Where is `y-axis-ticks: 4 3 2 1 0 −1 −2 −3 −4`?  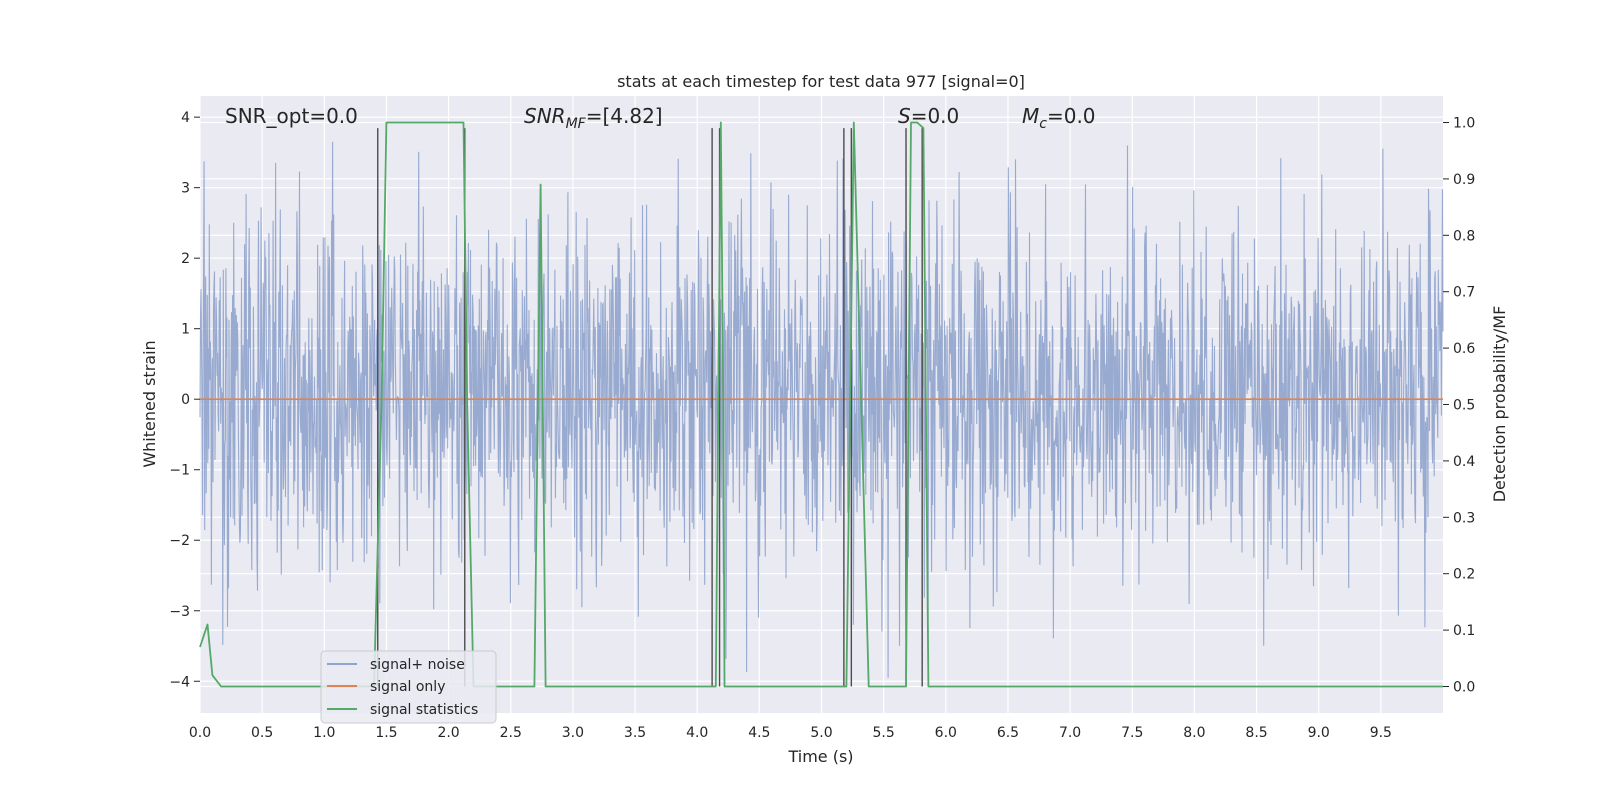
y-axis-ticks: 4 3 2 1 0 −1 −2 −3 −4 is located at coordinates (184, 400).